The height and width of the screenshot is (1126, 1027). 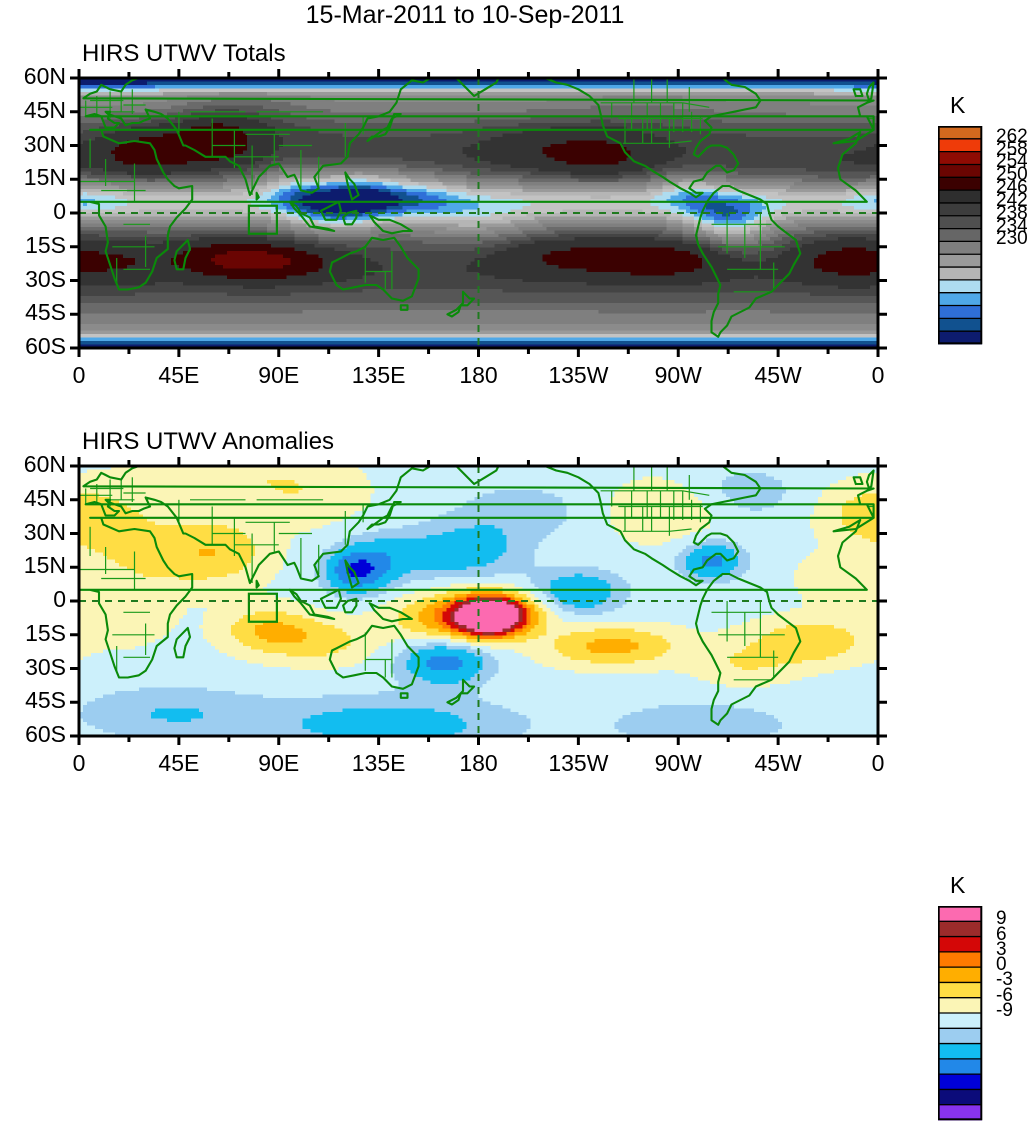 What do you see at coordinates (678, 763) in the screenshot?
I see `x-tick-label-anomalies-6: 90W` at bounding box center [678, 763].